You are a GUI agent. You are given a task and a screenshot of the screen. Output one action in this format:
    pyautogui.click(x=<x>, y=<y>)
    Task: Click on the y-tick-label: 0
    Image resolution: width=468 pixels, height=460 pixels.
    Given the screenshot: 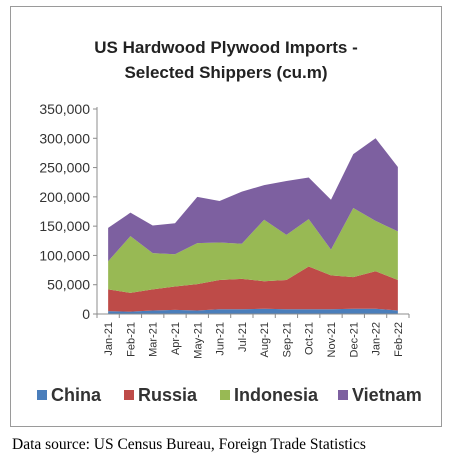 What is the action you would take?
    pyautogui.click(x=86, y=314)
    